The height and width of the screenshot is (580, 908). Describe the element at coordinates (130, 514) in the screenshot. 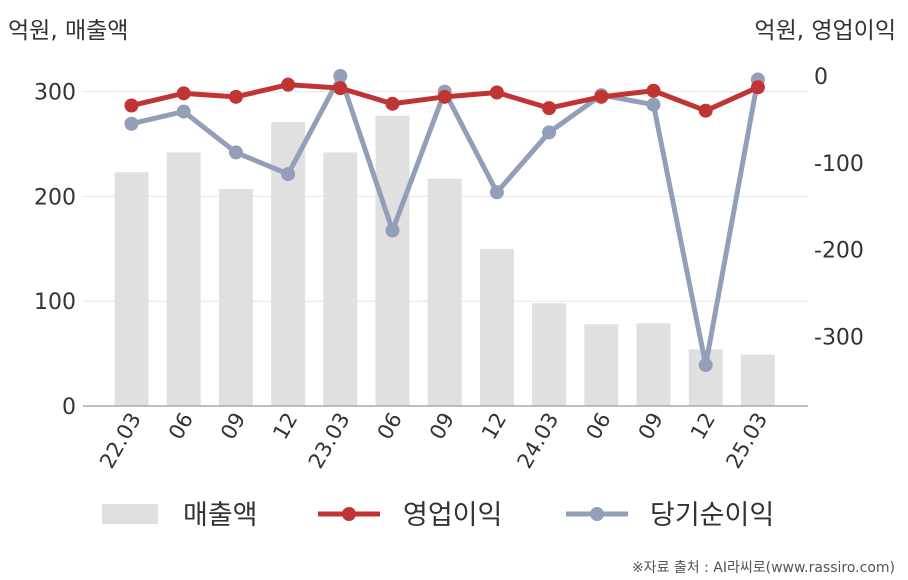

I see `legend-swatch-revenue` at that location.